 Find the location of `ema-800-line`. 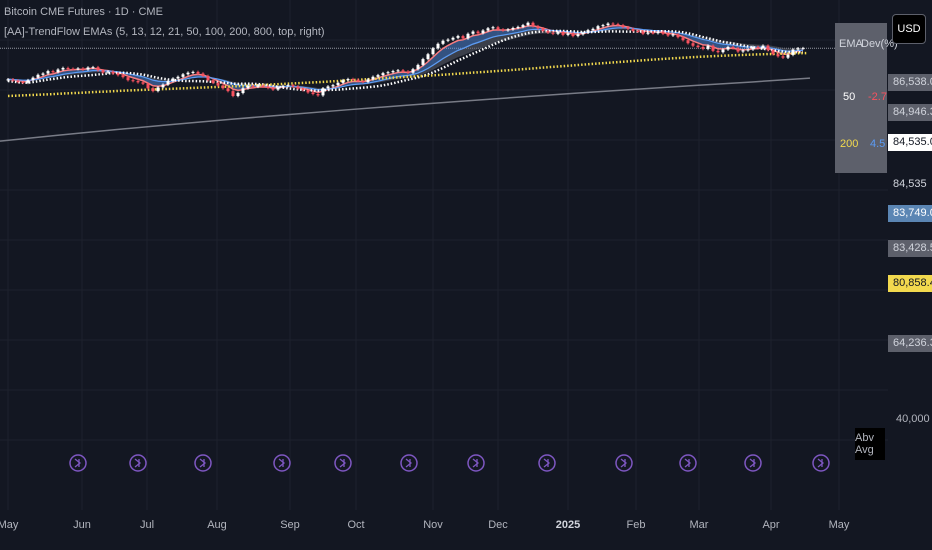

ema-800-line is located at coordinates (405, 109).